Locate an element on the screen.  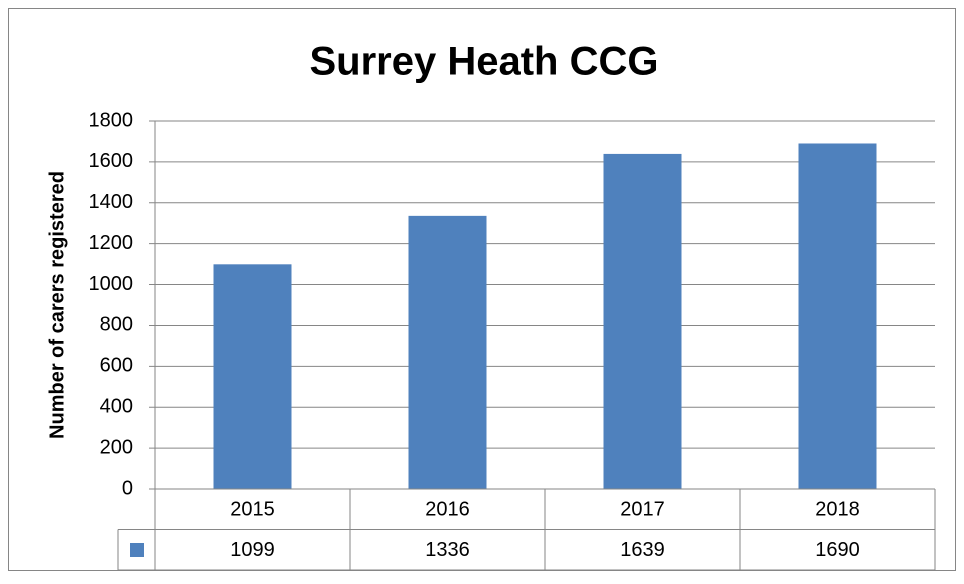
table-value: 1639 is located at coordinates (642, 550).